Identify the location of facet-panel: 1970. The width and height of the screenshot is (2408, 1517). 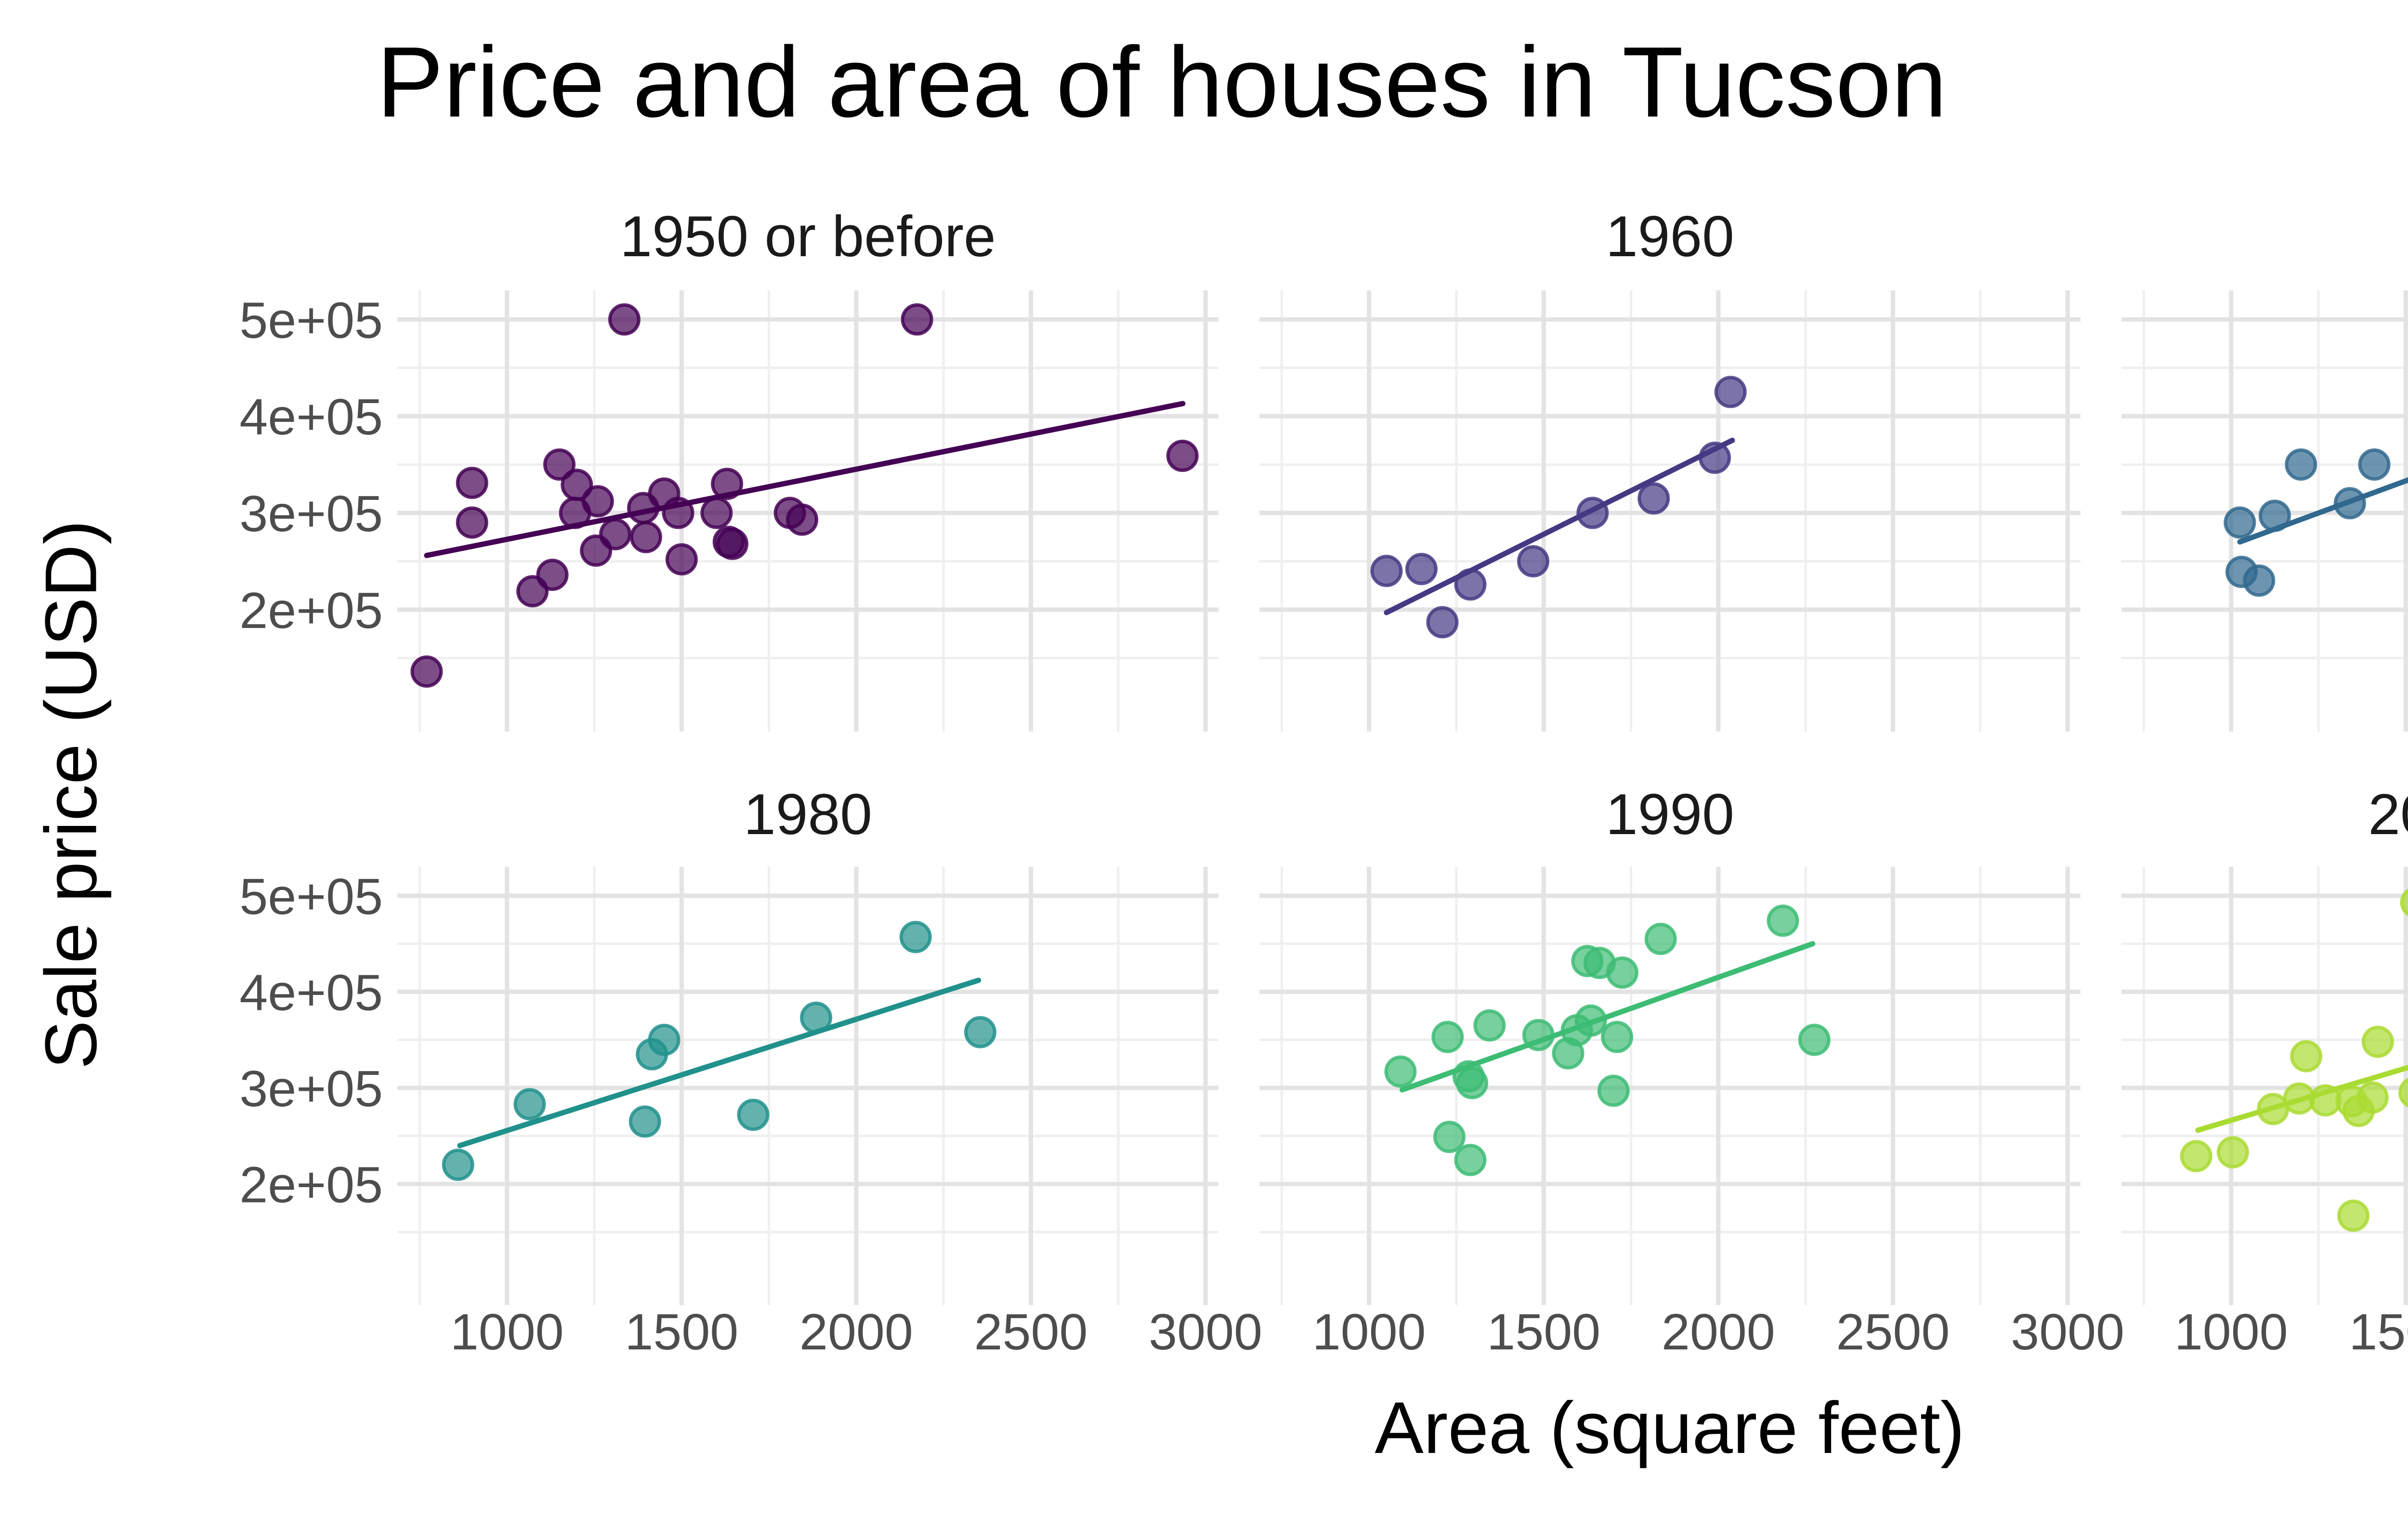
(2264, 511).